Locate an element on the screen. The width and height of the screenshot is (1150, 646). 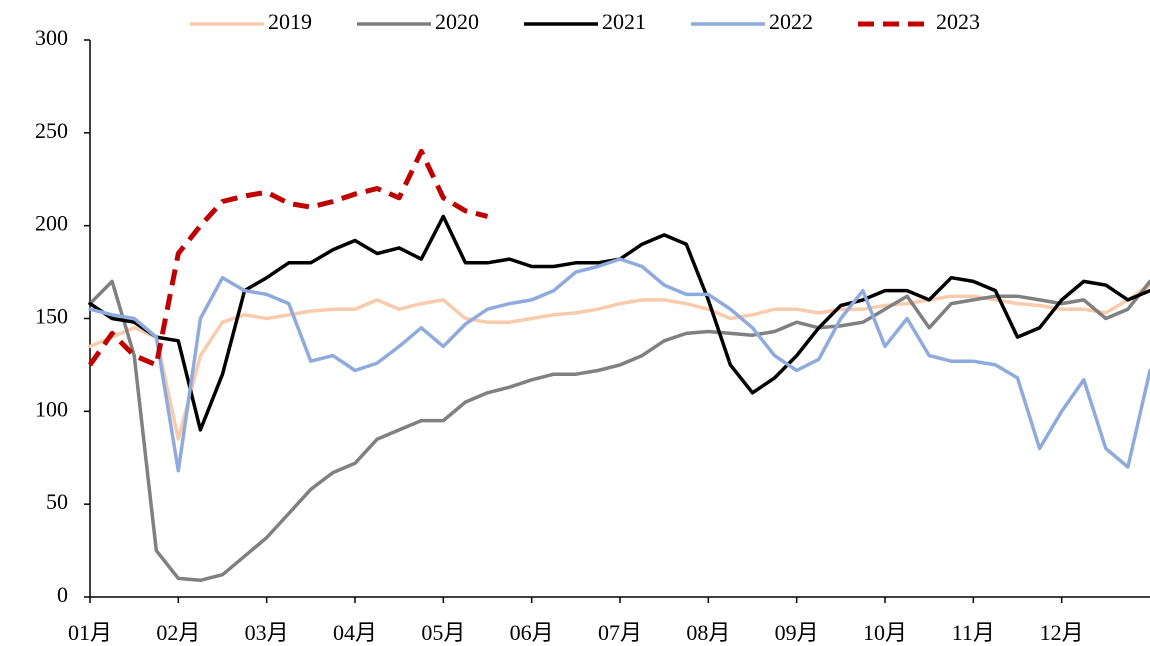
x-tick-label: 05月 is located at coordinates (443, 632).